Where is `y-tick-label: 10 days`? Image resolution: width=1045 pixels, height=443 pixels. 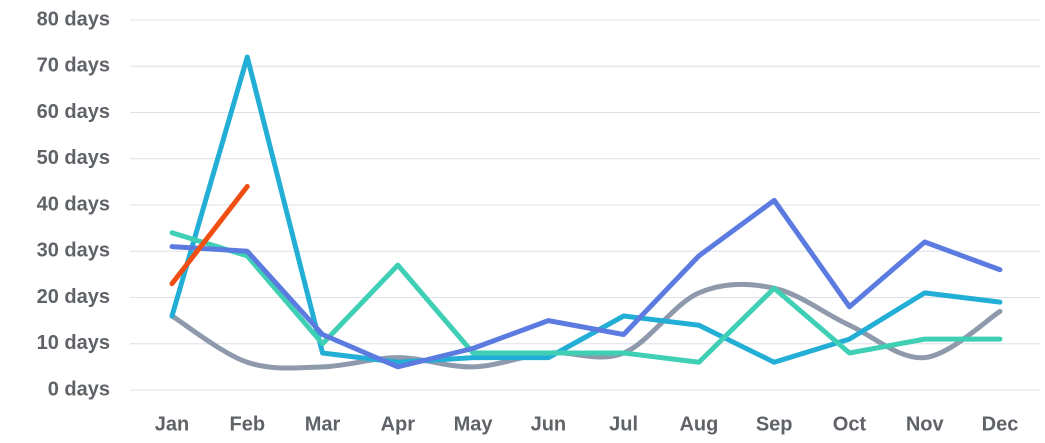 y-tick-label: 10 days is located at coordinates (73, 343).